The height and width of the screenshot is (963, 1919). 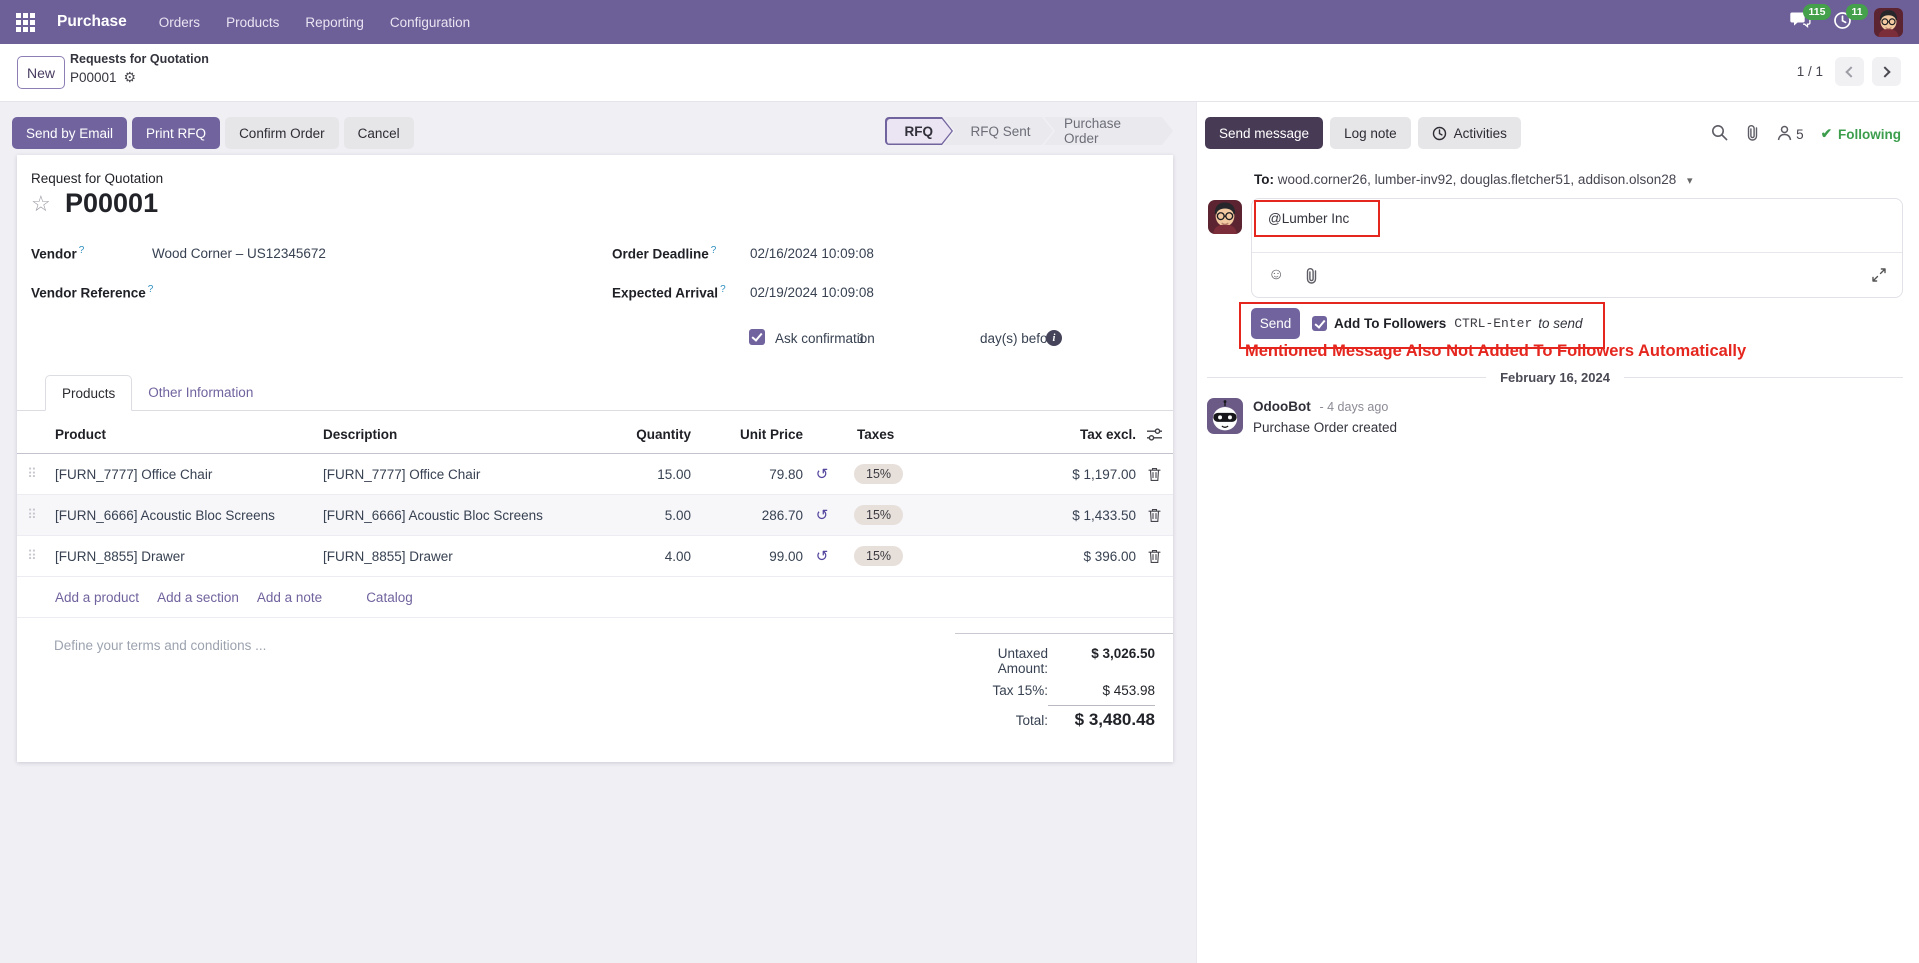 I want to click on confirm-order-button: Confirm Order, so click(x=282, y=133).